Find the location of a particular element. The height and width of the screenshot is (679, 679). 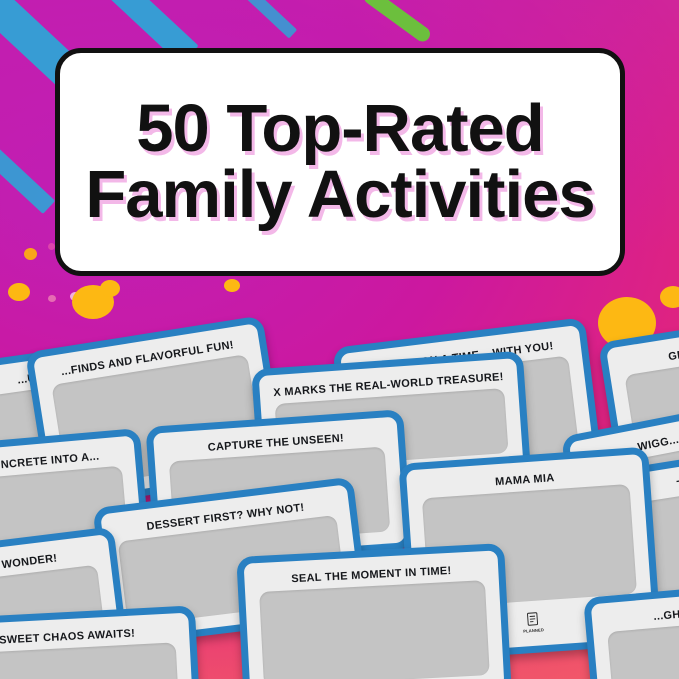

planned-icon: PLANNED is located at coordinates (533, 622).